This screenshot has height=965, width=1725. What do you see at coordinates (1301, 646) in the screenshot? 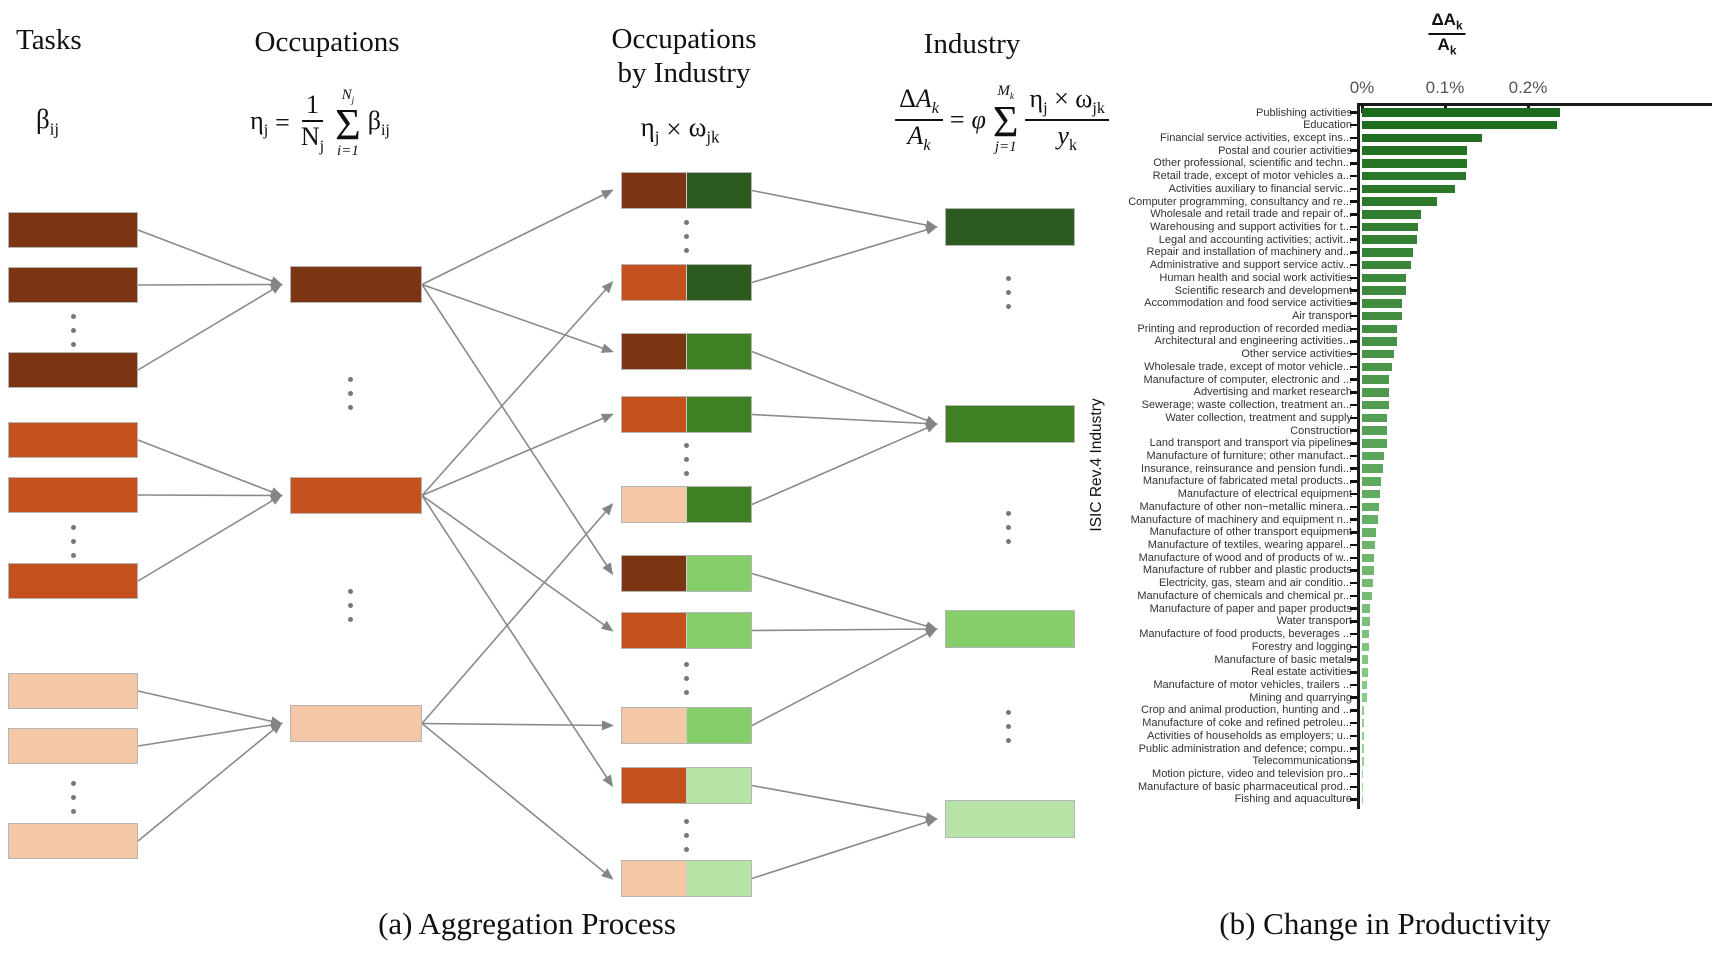
I see `bar-label: Forestry and logging` at bounding box center [1301, 646].